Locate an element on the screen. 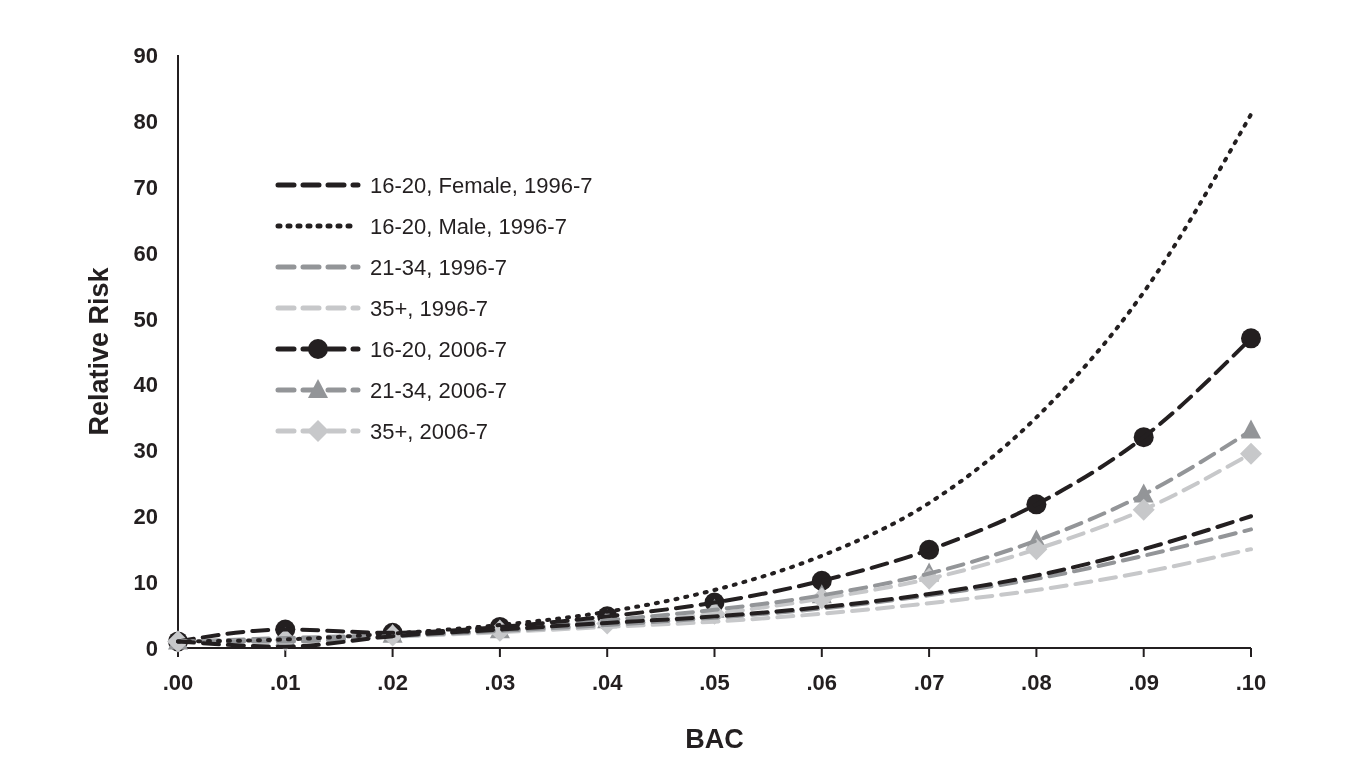  y-tick-label: 90 is located at coordinates (145, 55).